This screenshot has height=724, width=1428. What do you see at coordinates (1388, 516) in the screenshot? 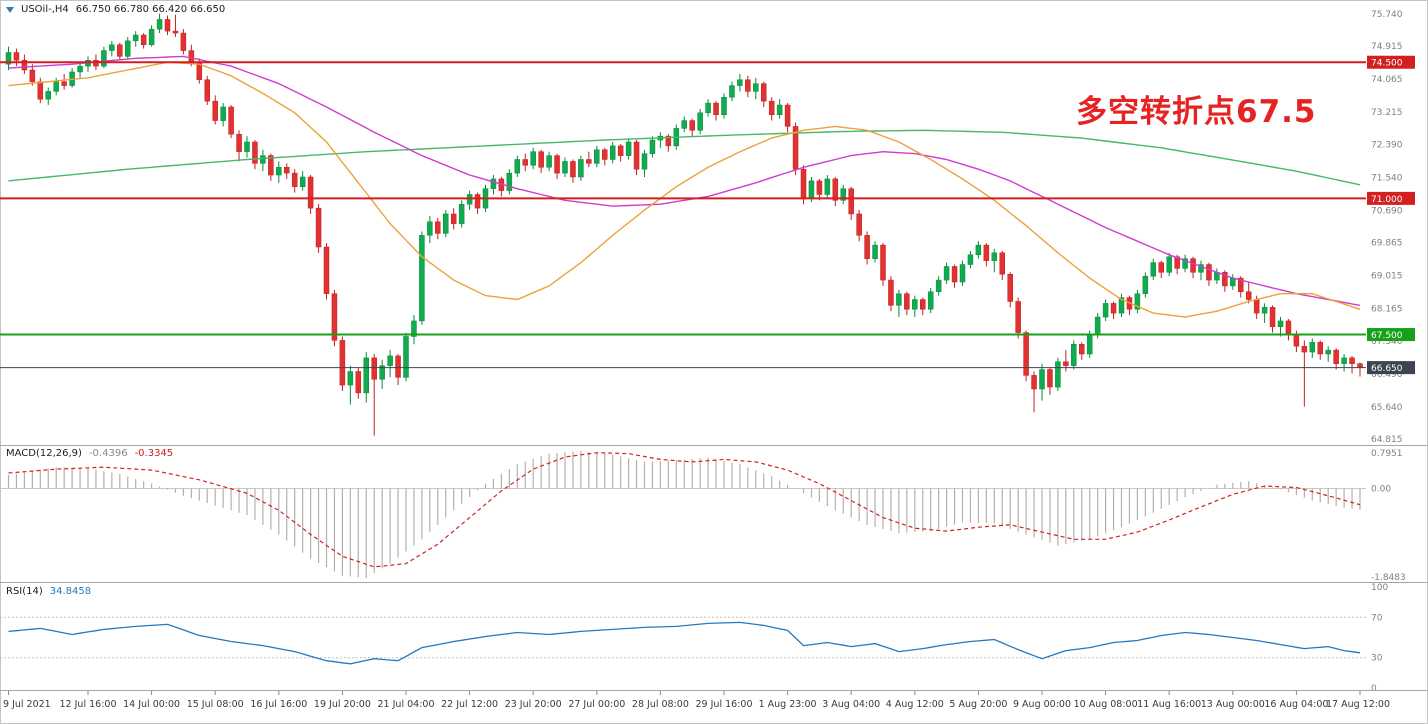
I see `macd-axis: 0.7951 0.00 -1.8483` at bounding box center [1388, 516].